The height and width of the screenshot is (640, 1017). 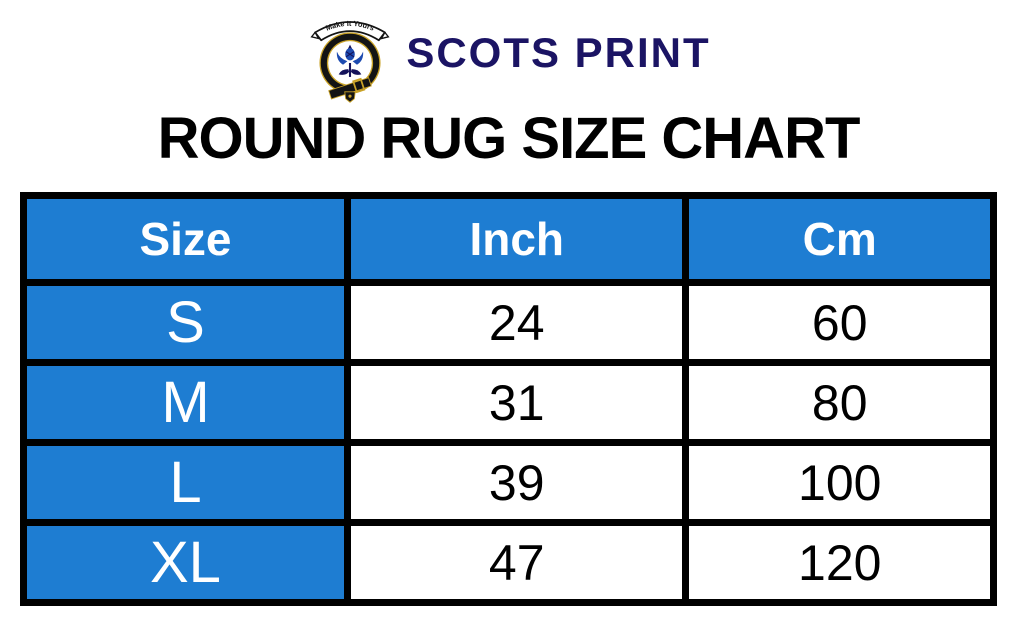 What do you see at coordinates (185, 562) in the screenshot?
I see `size-value: XL` at bounding box center [185, 562].